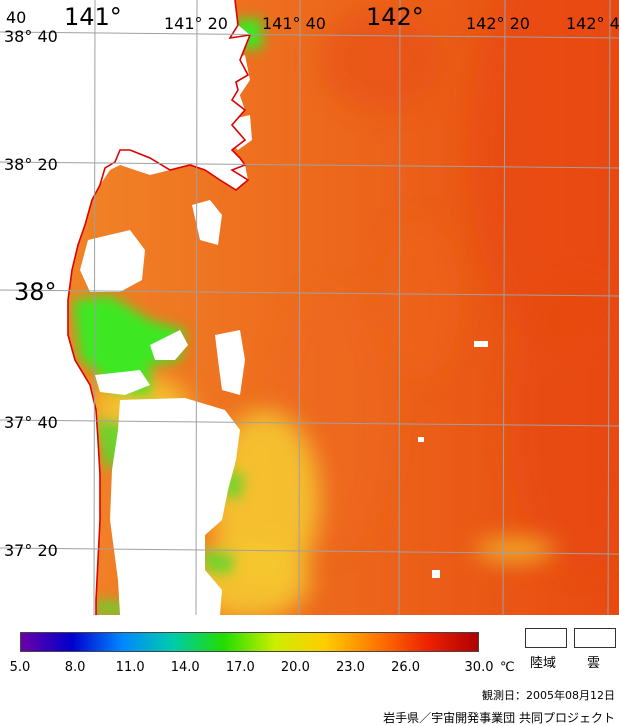 Image resolution: width=619 pixels, height=726 pixels. Describe the element at coordinates (185, 667) in the screenshot. I see `colorbar-tick-label: 14.0` at that location.